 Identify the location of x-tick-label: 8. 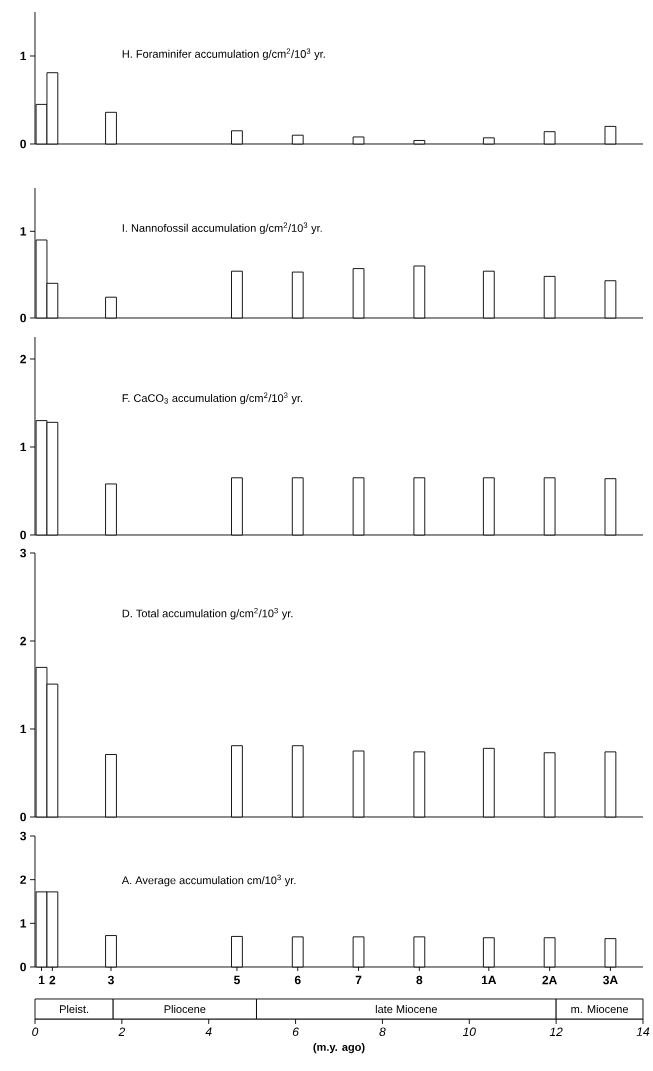
(382, 1032).